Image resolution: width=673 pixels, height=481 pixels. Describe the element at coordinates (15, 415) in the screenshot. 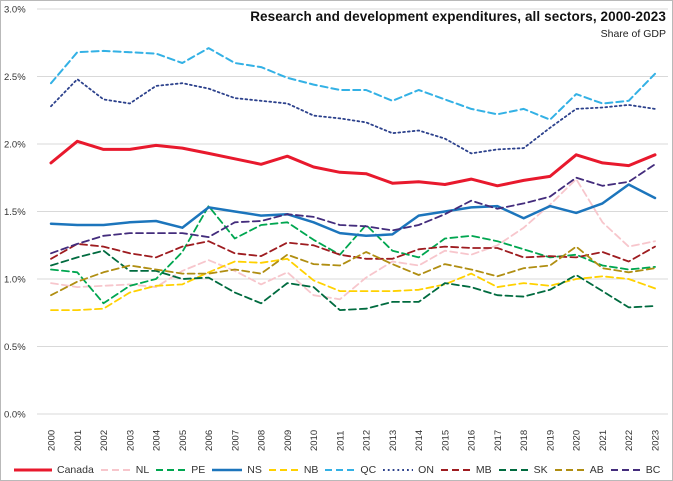

I see `y-tick-label: 0.0%` at that location.